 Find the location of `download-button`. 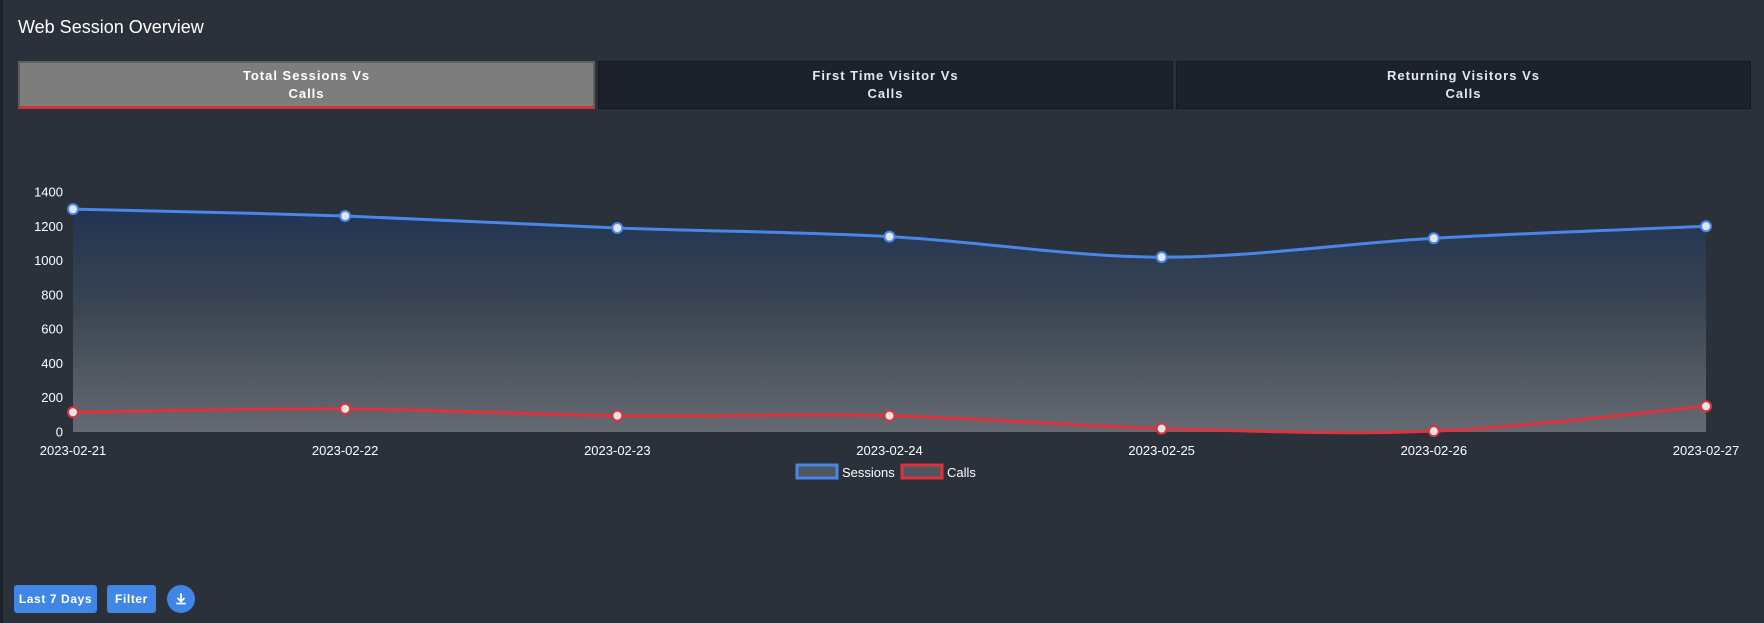

download-button is located at coordinates (181, 599).